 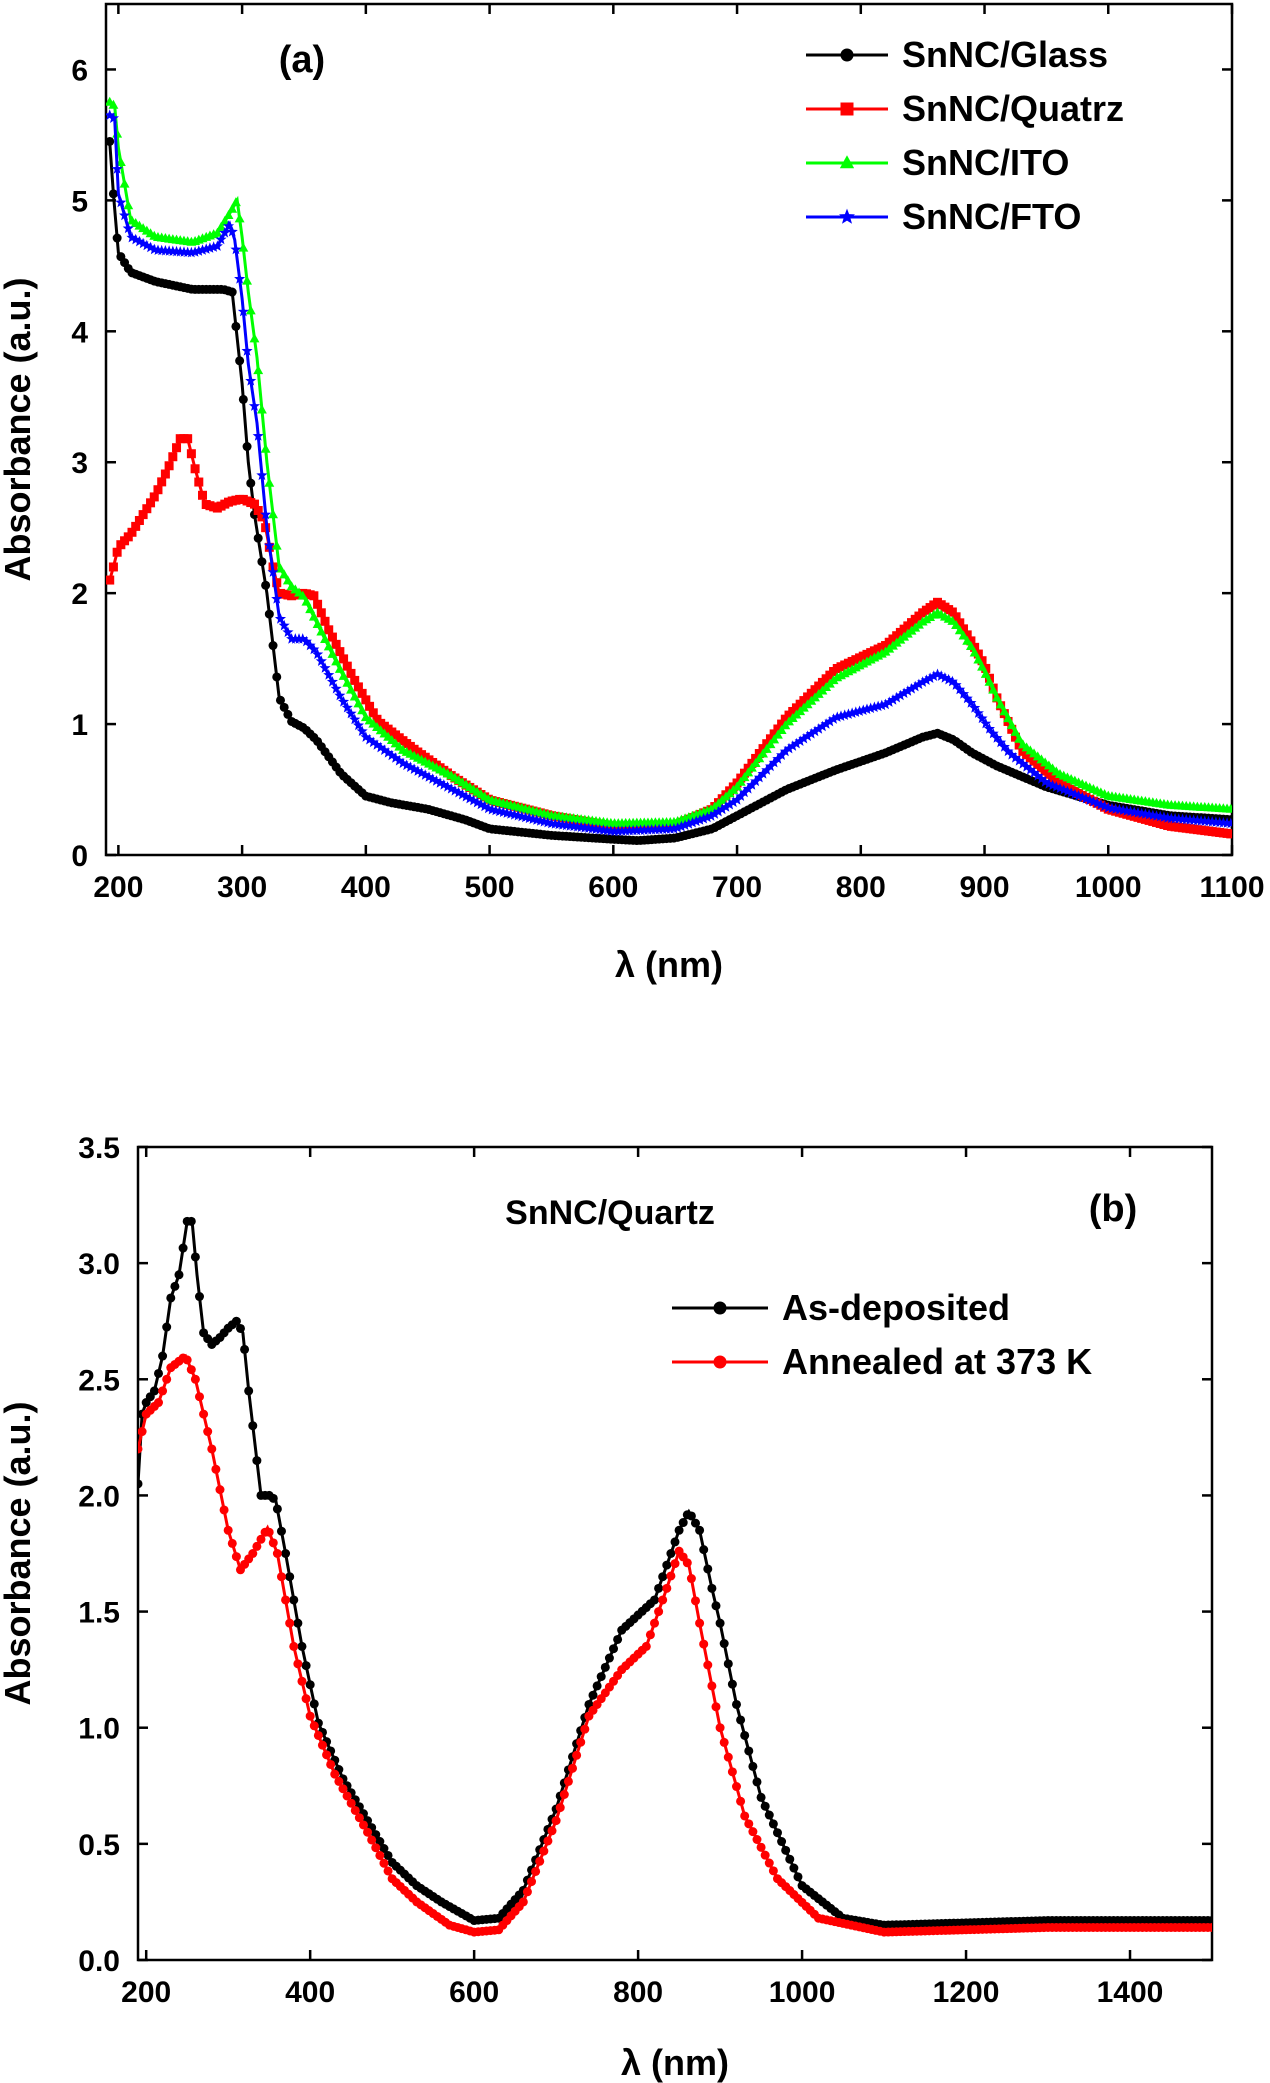 I want to click on x-tick-label: 400, so click(x=366, y=887).